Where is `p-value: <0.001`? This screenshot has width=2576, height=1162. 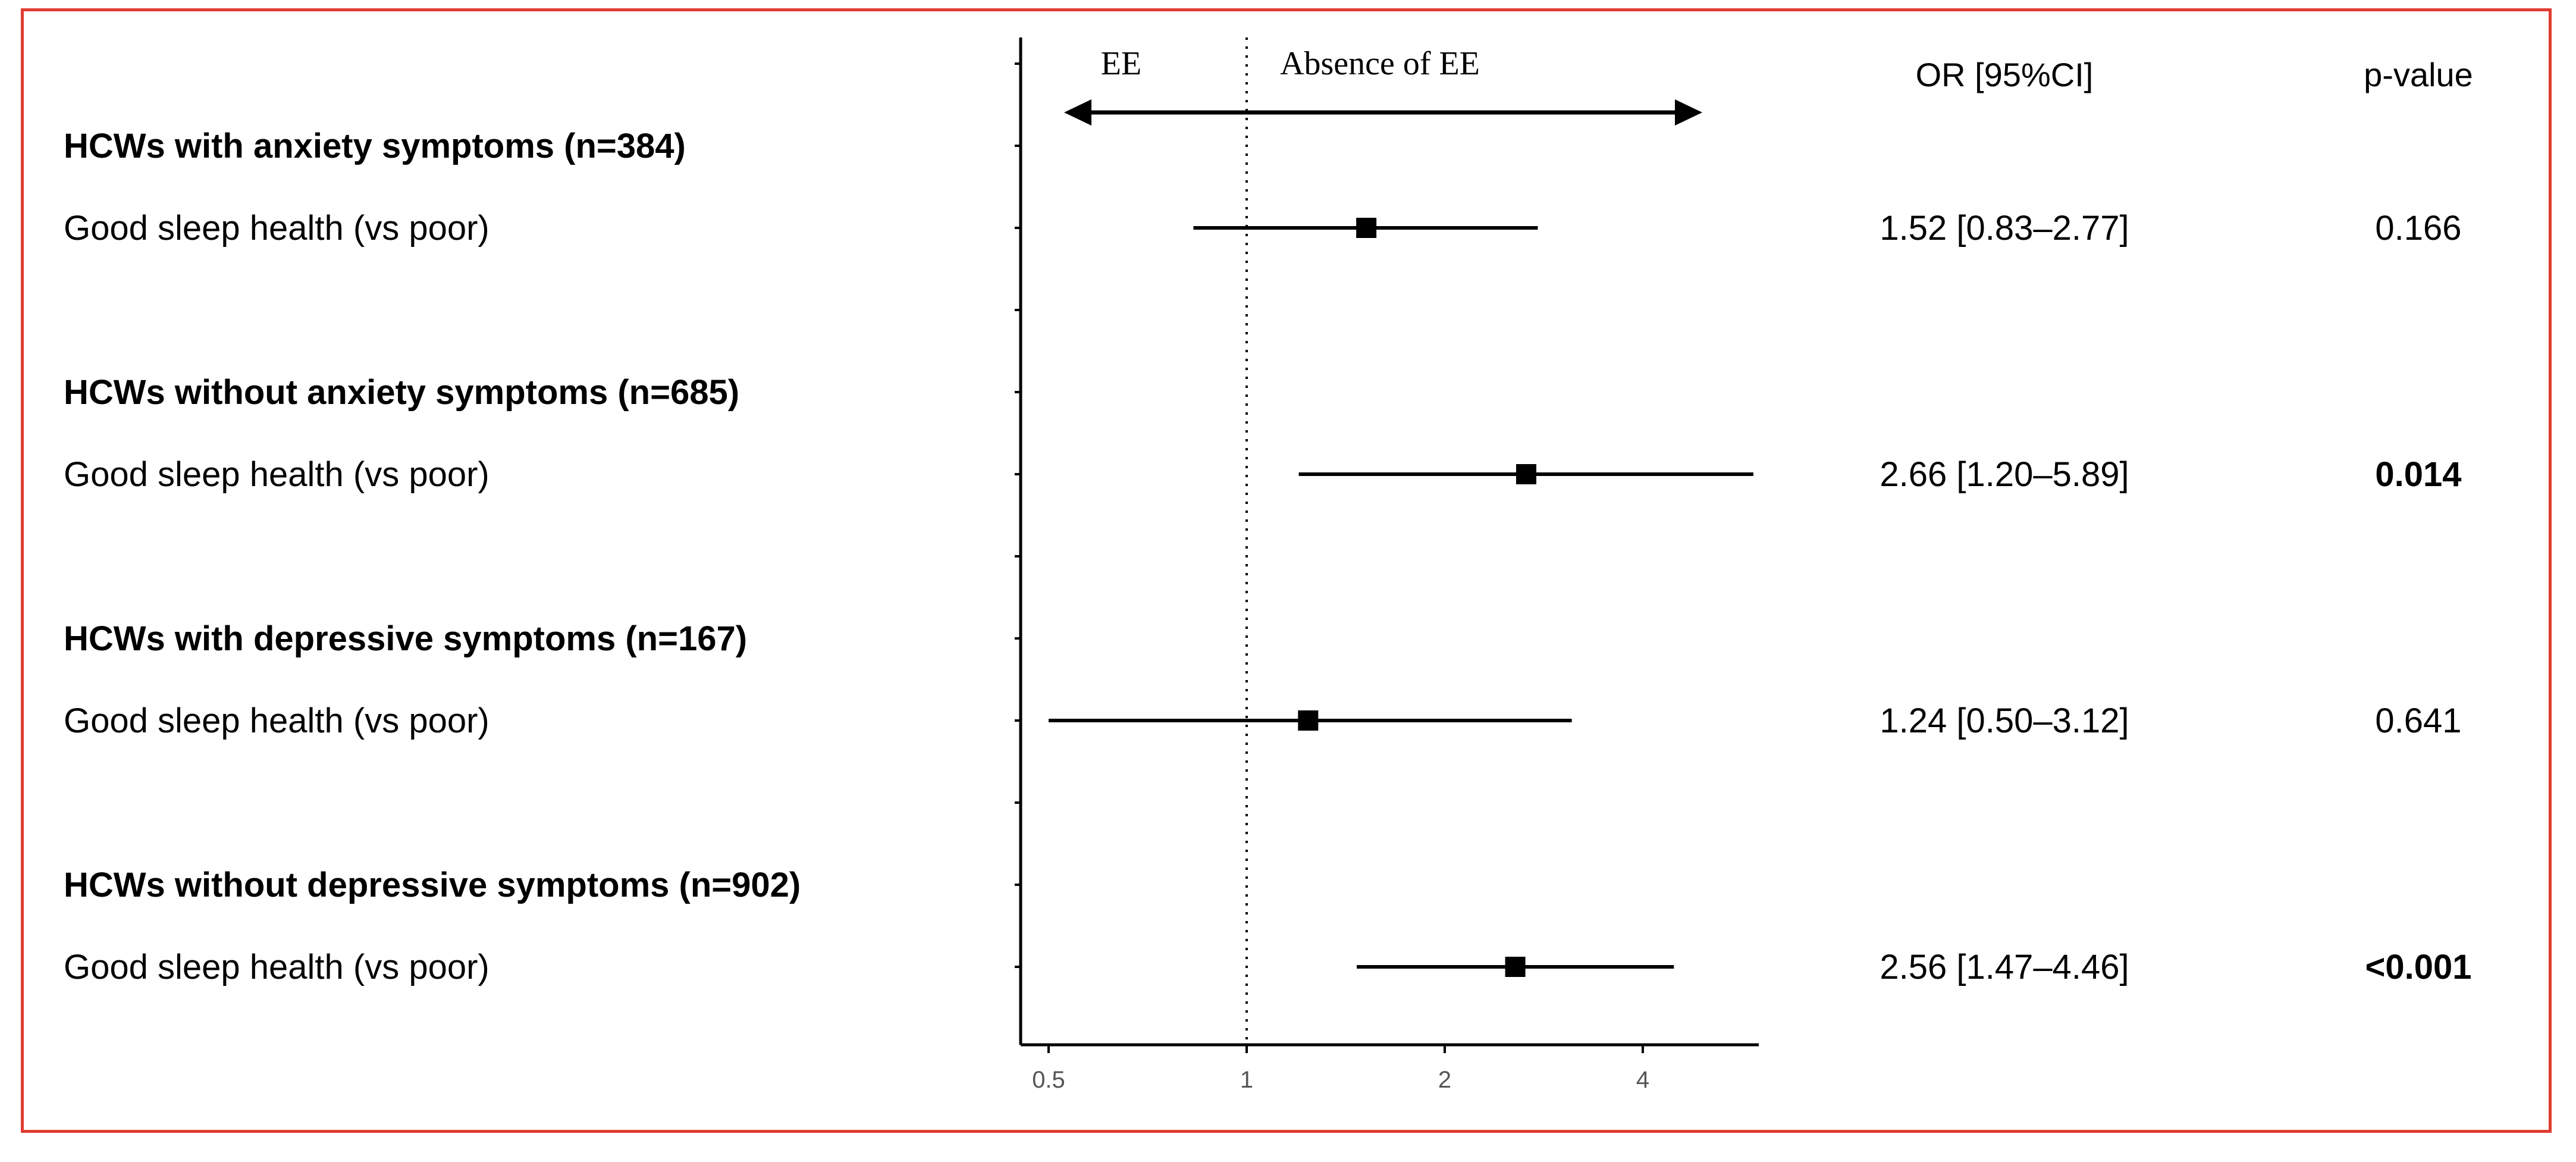
p-value: <0.001 is located at coordinates (2418, 967).